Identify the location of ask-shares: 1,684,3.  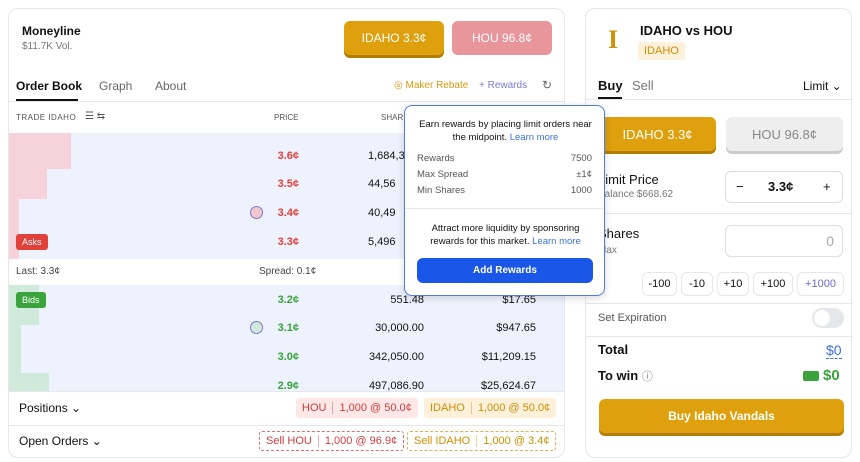
(386, 156).